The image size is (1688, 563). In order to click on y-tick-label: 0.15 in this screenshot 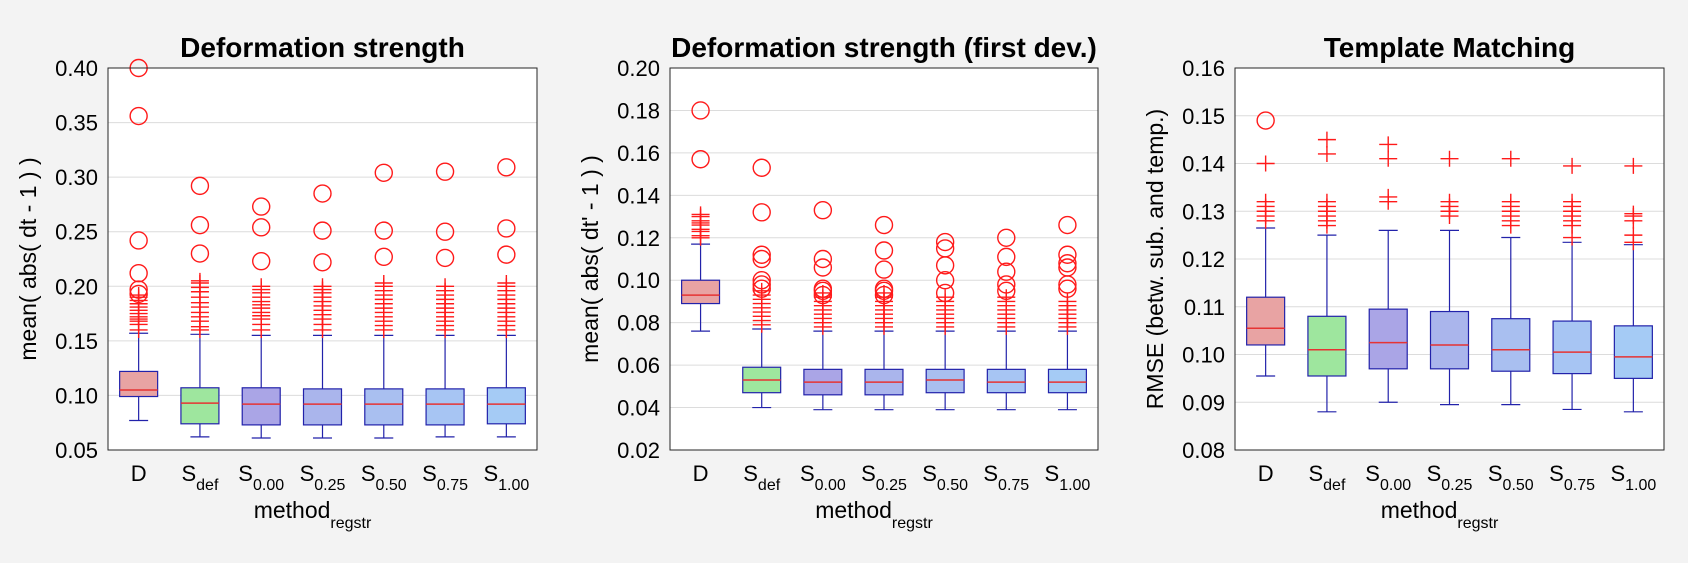, I will do `click(1203, 116)`.